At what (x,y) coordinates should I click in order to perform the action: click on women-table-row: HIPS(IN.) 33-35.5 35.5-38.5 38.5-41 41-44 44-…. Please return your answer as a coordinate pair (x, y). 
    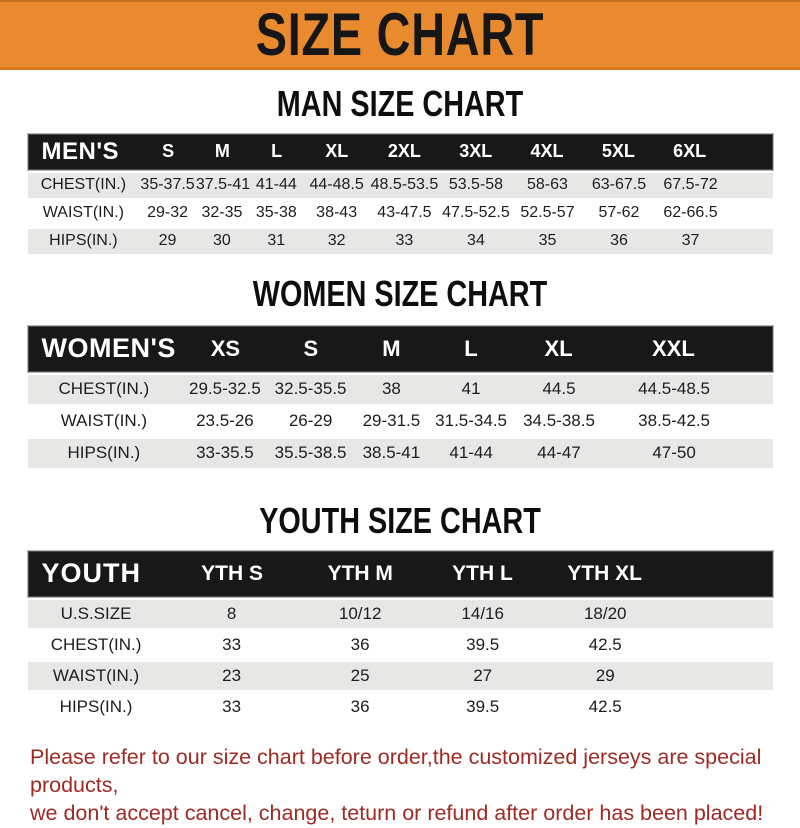
    Looking at the image, I should click on (400, 453).